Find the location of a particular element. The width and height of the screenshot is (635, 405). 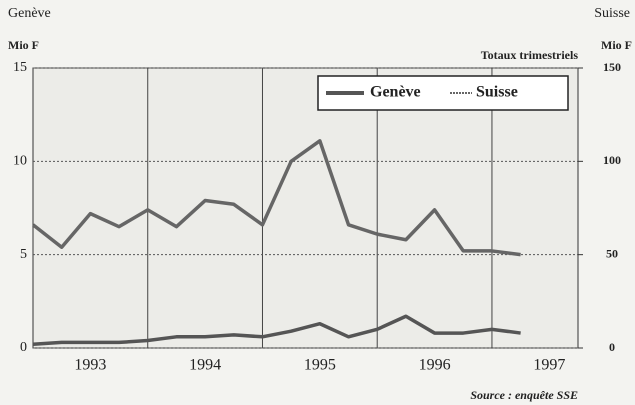

x-tick-label: 1994 is located at coordinates (205, 365).